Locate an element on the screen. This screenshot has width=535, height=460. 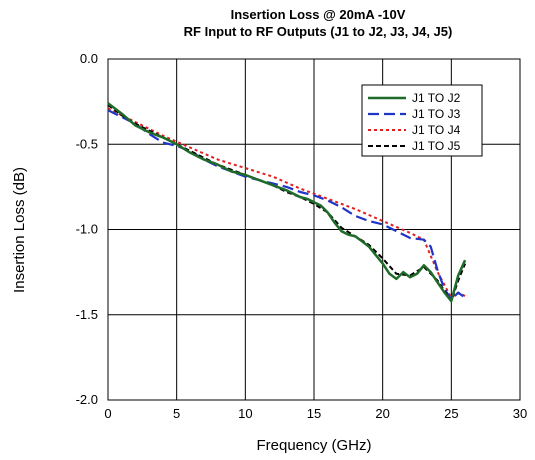
y-tick-label: -1.0 is located at coordinates (87, 229).